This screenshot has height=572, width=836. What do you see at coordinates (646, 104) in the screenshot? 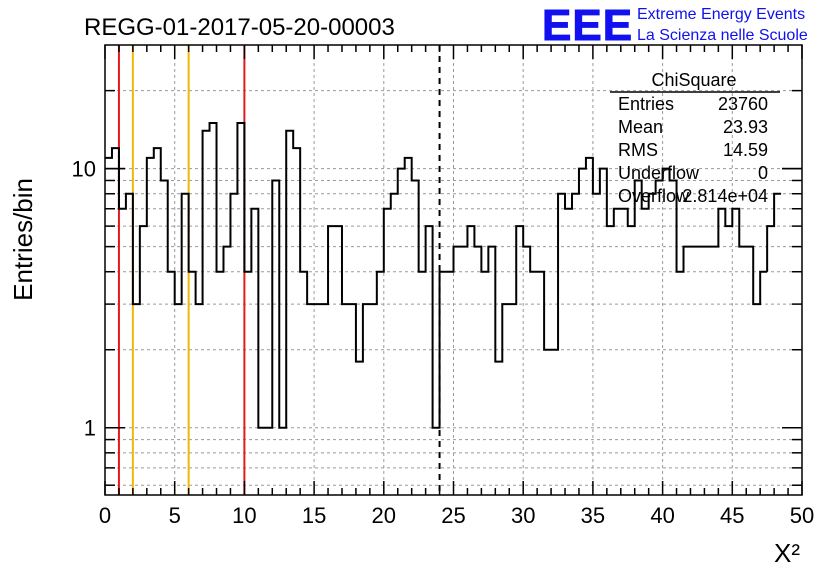
I see `stats-label-entries: Entries` at bounding box center [646, 104].